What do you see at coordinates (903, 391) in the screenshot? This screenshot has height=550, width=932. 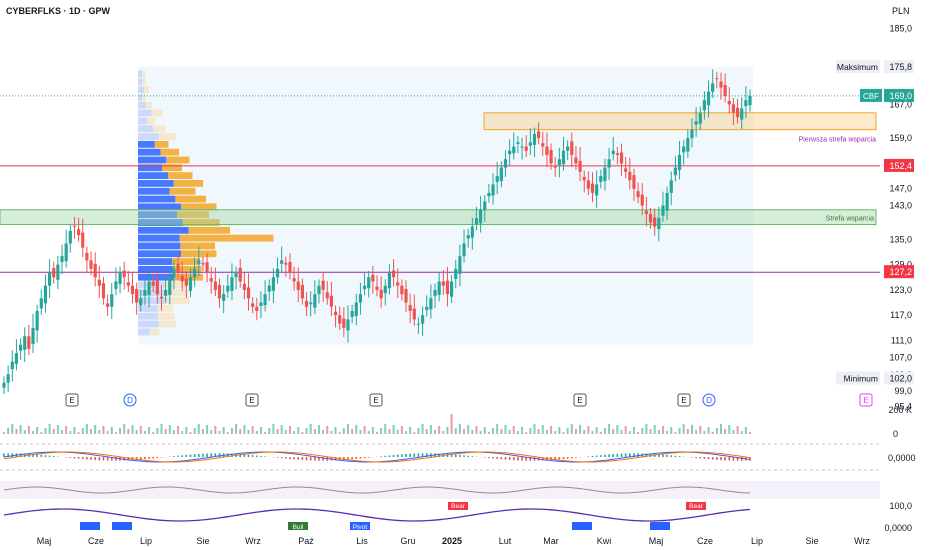 I see `price-tick-label: 99,0` at bounding box center [903, 391].